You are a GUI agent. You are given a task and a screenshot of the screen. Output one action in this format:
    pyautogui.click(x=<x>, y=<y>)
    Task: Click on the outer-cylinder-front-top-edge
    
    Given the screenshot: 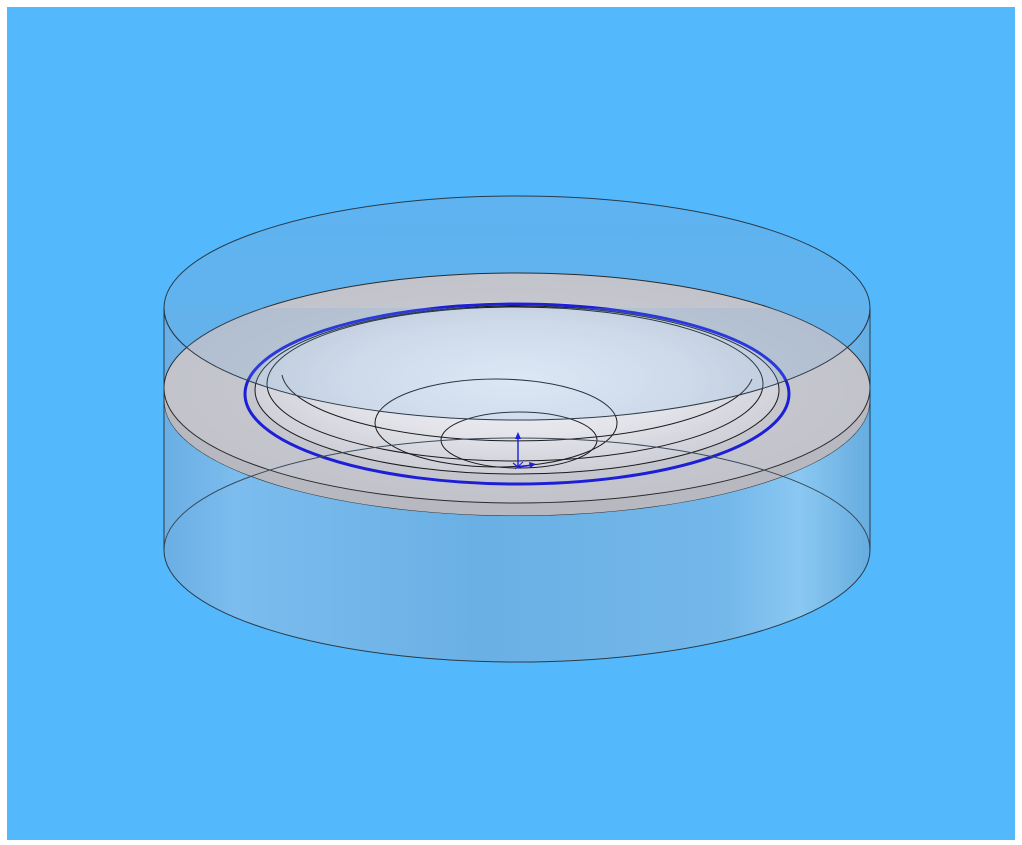 What is the action you would take?
    pyautogui.click(x=517, y=364)
    